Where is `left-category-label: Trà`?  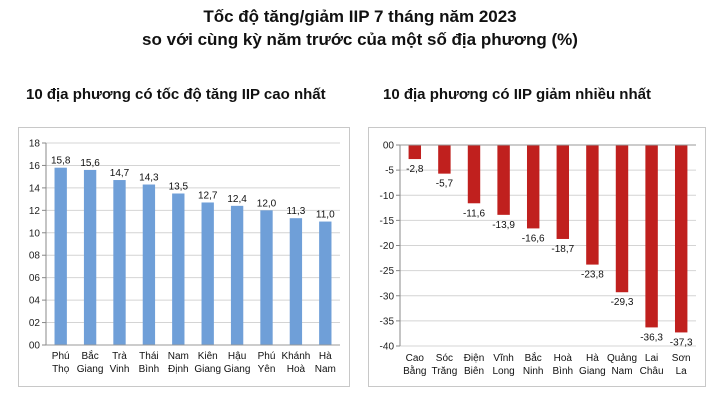 left-category-label: Trà is located at coordinates (119, 356).